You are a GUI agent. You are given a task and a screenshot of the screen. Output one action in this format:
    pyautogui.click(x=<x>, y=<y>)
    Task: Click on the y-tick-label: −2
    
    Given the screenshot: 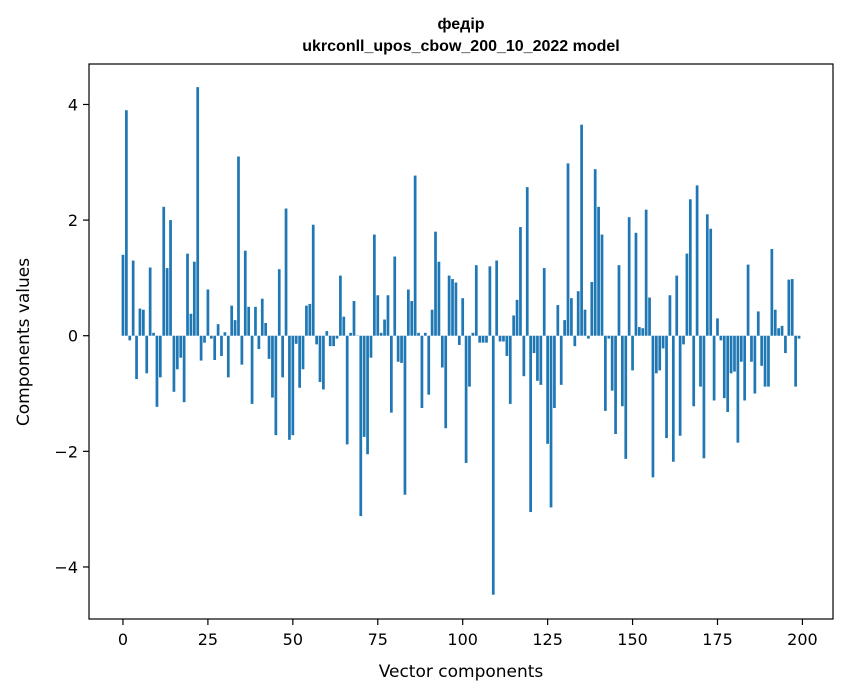 What is the action you would take?
    pyautogui.click(x=66, y=451)
    